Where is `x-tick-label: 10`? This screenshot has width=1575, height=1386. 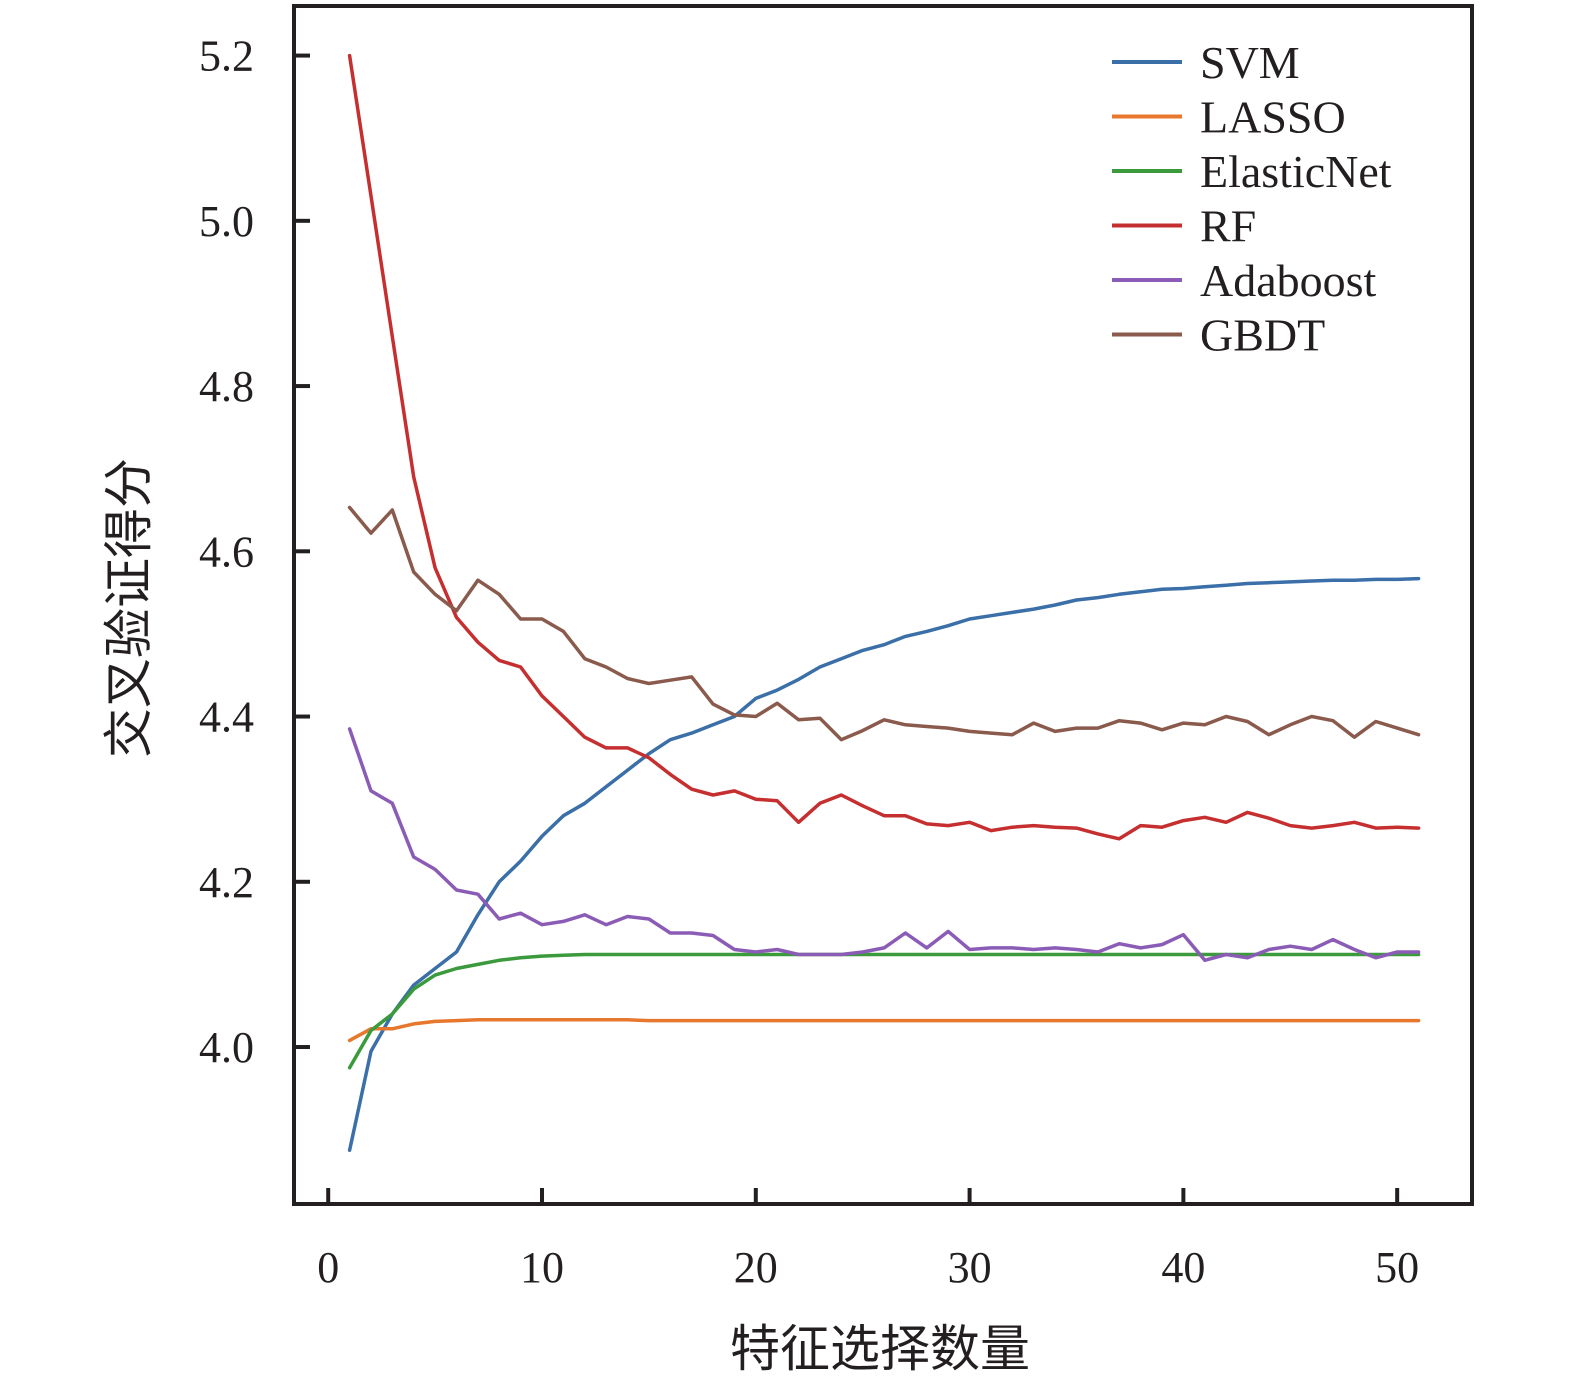 x-tick-label: 10 is located at coordinates (542, 1267).